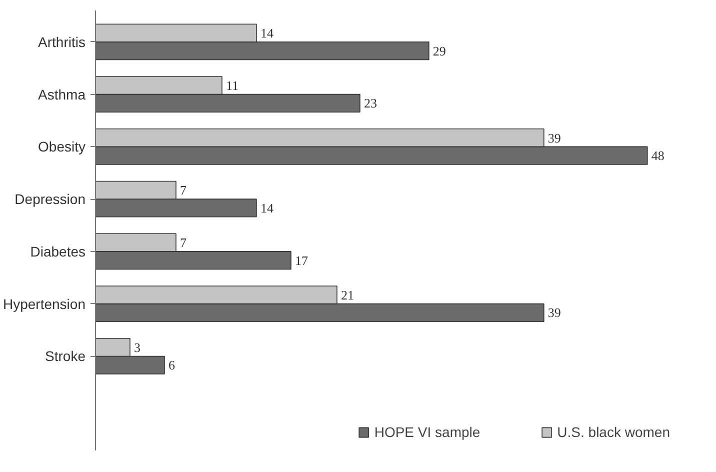 This screenshot has width=716, height=472. Describe the element at coordinates (62, 42) in the screenshot. I see `y-tick-label: Arthritis` at that location.